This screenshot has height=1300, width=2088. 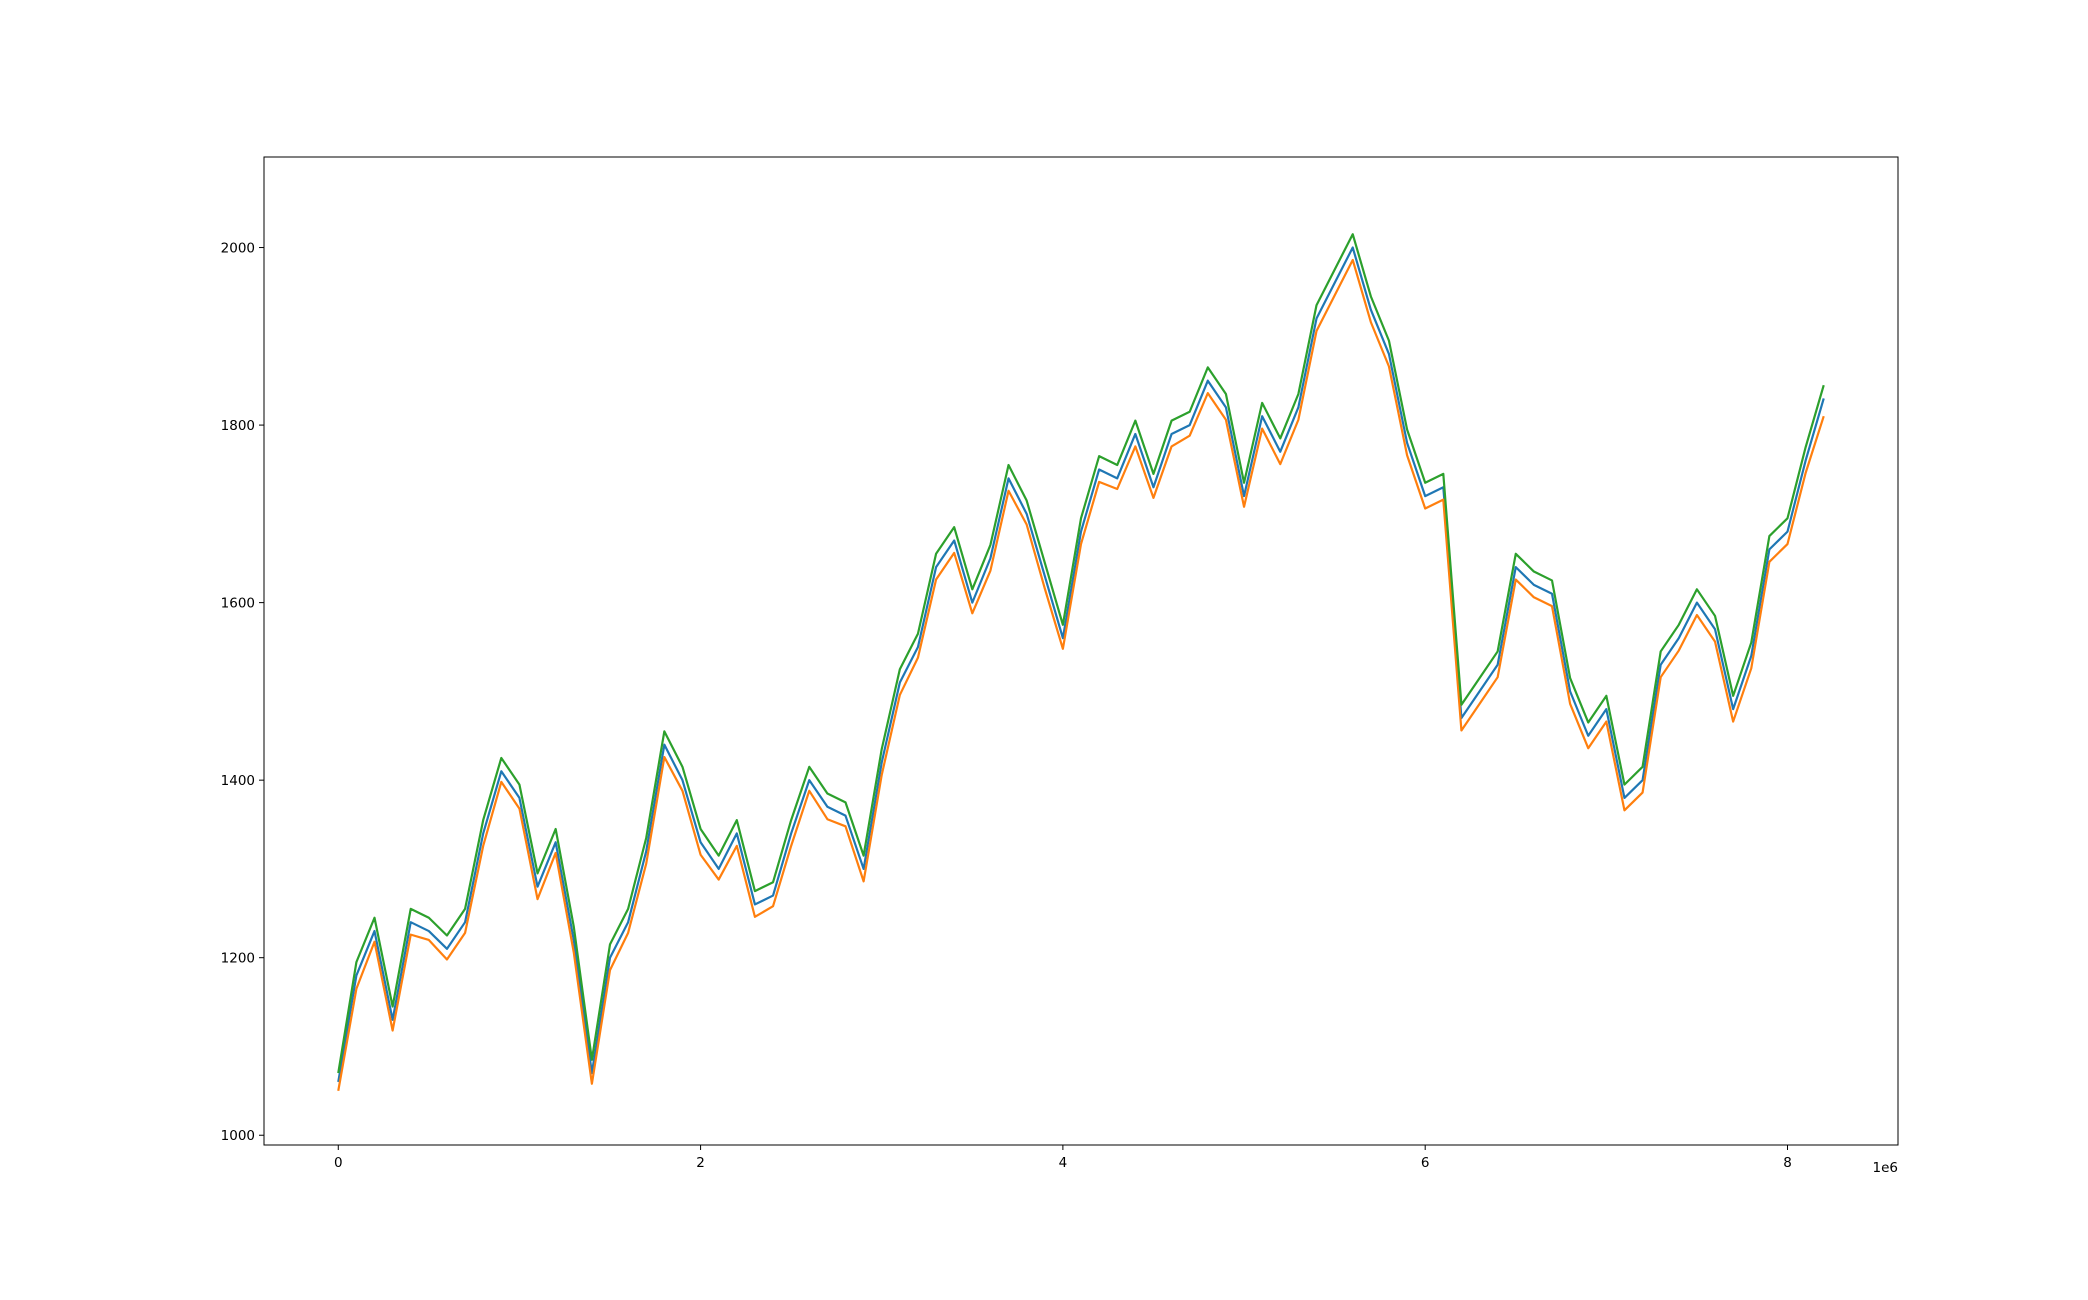 I want to click on x-tick-label: 2, so click(x=700, y=1163).